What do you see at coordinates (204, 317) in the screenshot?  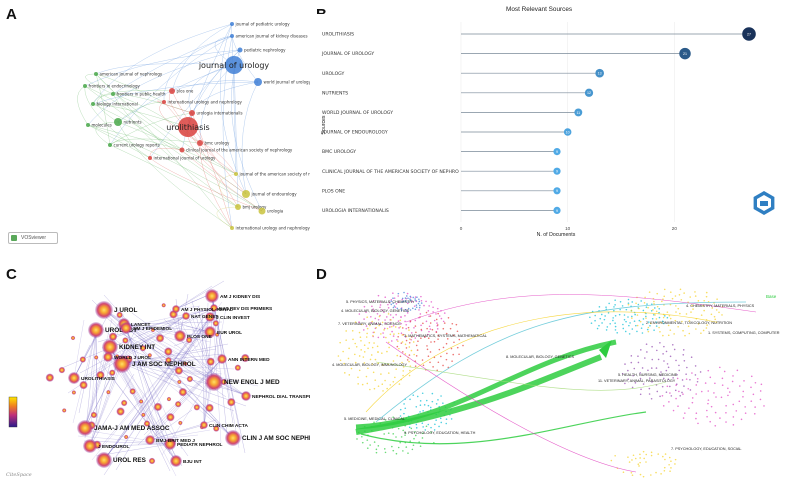 I see `citation-node-label: NAT GENET` at bounding box center [204, 317].